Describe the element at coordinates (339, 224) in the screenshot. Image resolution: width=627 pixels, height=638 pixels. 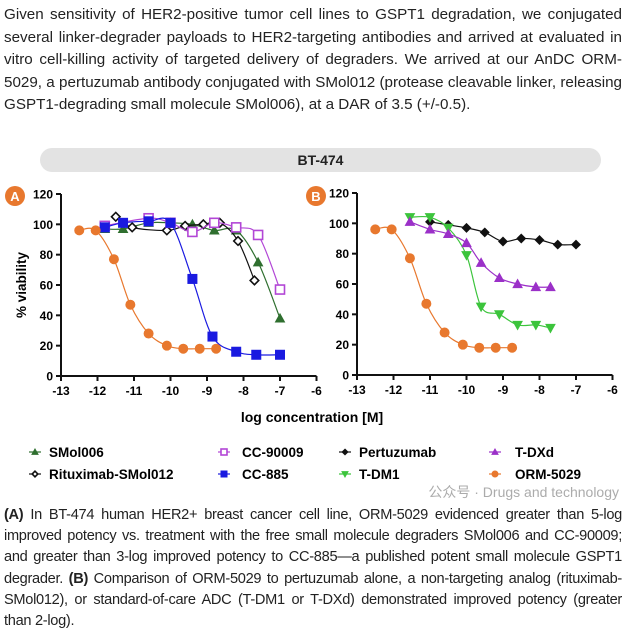
I see `panel-b-y-tick-label: 100` at that location.